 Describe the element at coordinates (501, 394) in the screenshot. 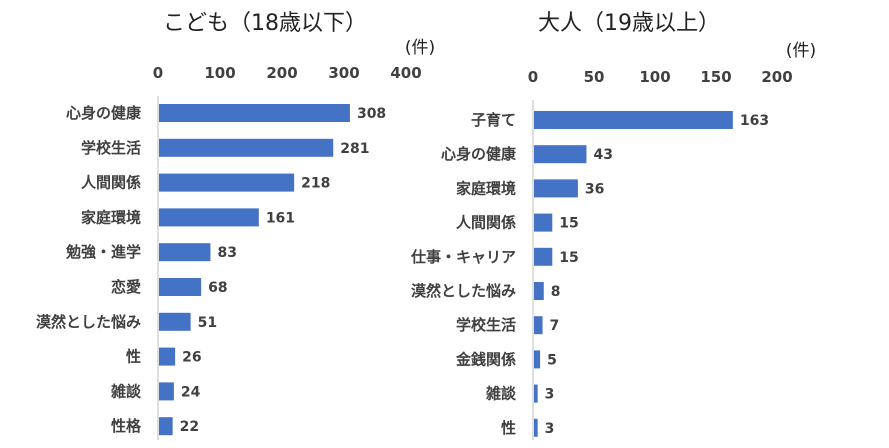

I see `right-category-label: 雑談` at that location.